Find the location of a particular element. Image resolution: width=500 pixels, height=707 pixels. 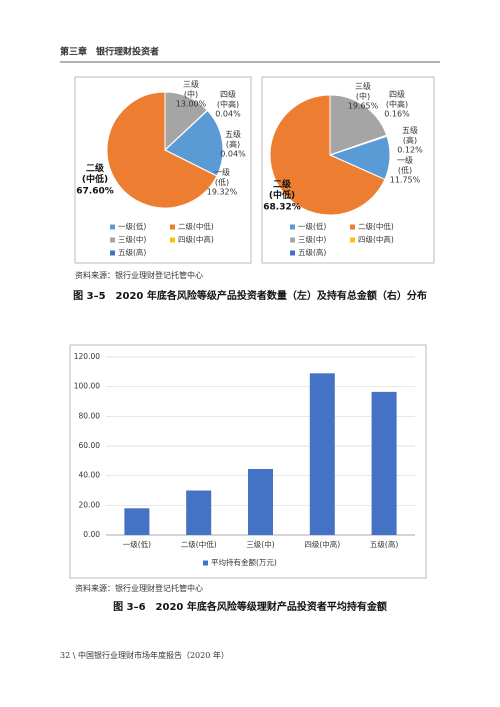

x-tick-label: 一级(低) is located at coordinates (137, 544).